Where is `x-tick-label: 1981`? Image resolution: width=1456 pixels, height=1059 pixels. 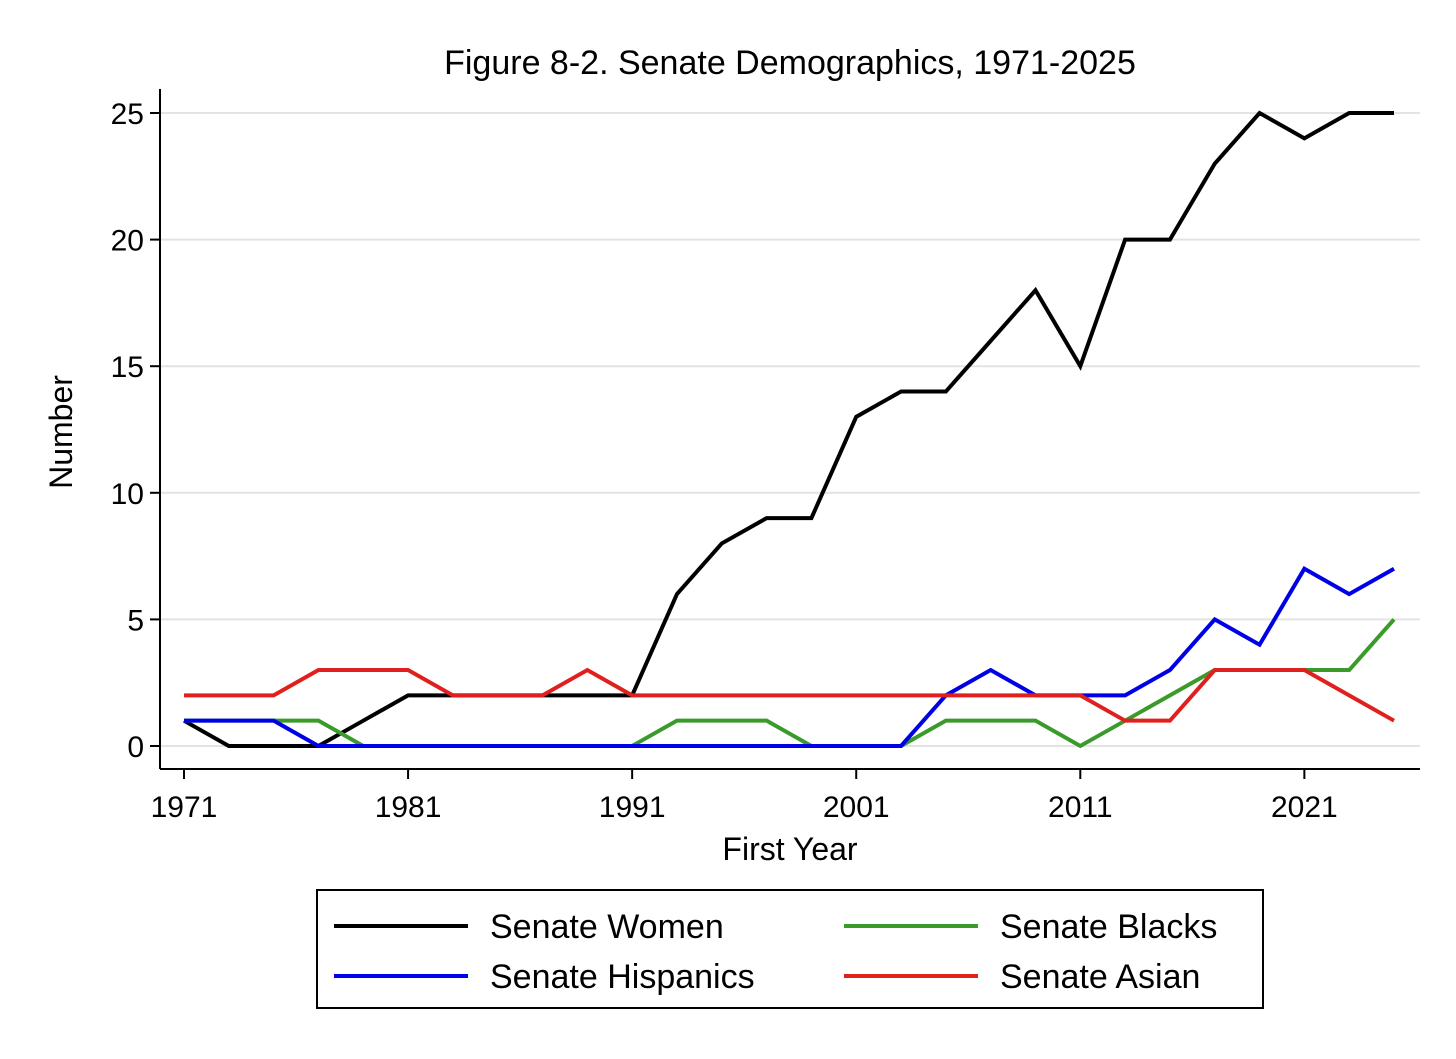 x-tick-label: 1981 is located at coordinates (408, 807).